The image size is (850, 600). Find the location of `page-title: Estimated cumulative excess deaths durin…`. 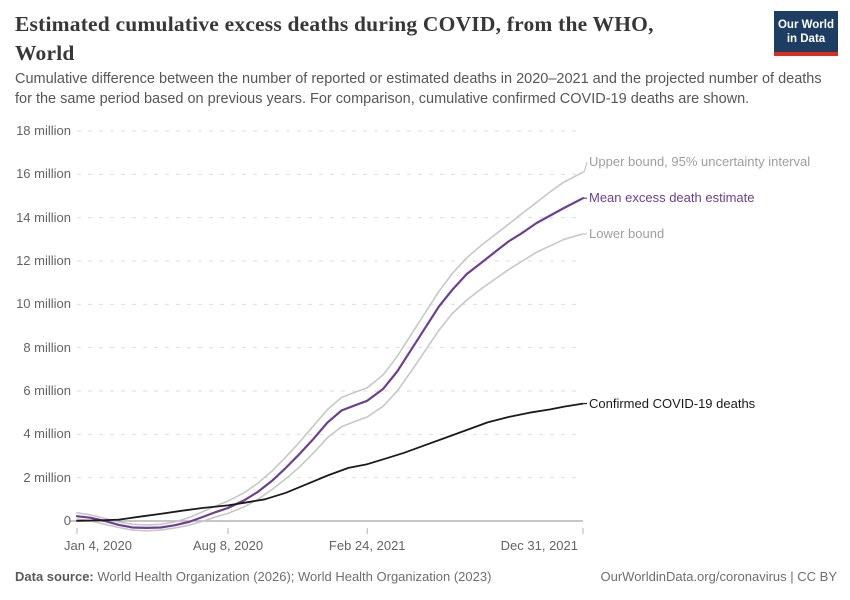

page-title: Estimated cumulative excess deaths durin… is located at coordinates (334, 38).